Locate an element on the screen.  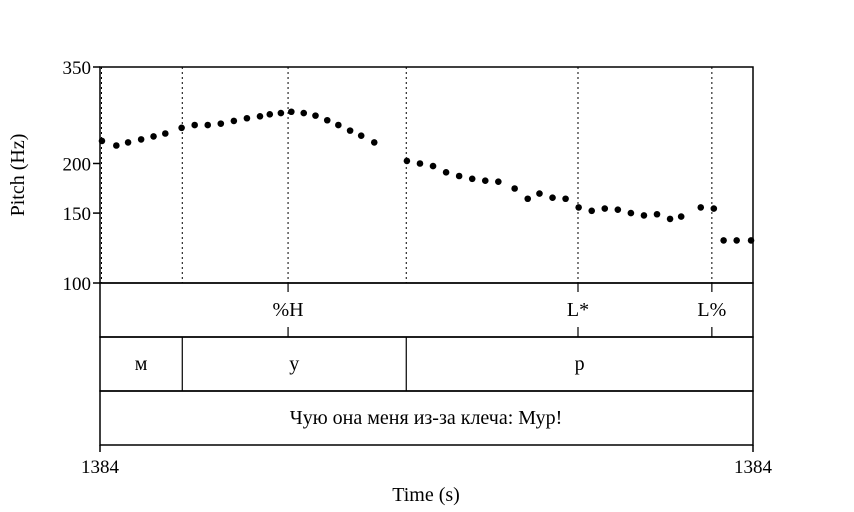
x-start-label: 1384 is located at coordinates (100, 467).